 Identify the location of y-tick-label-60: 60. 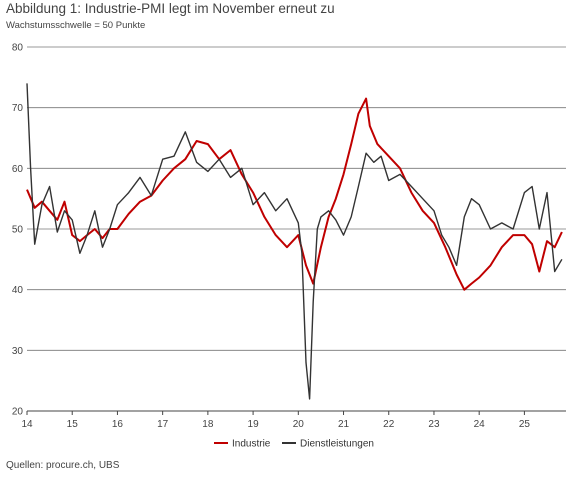
(18, 169).